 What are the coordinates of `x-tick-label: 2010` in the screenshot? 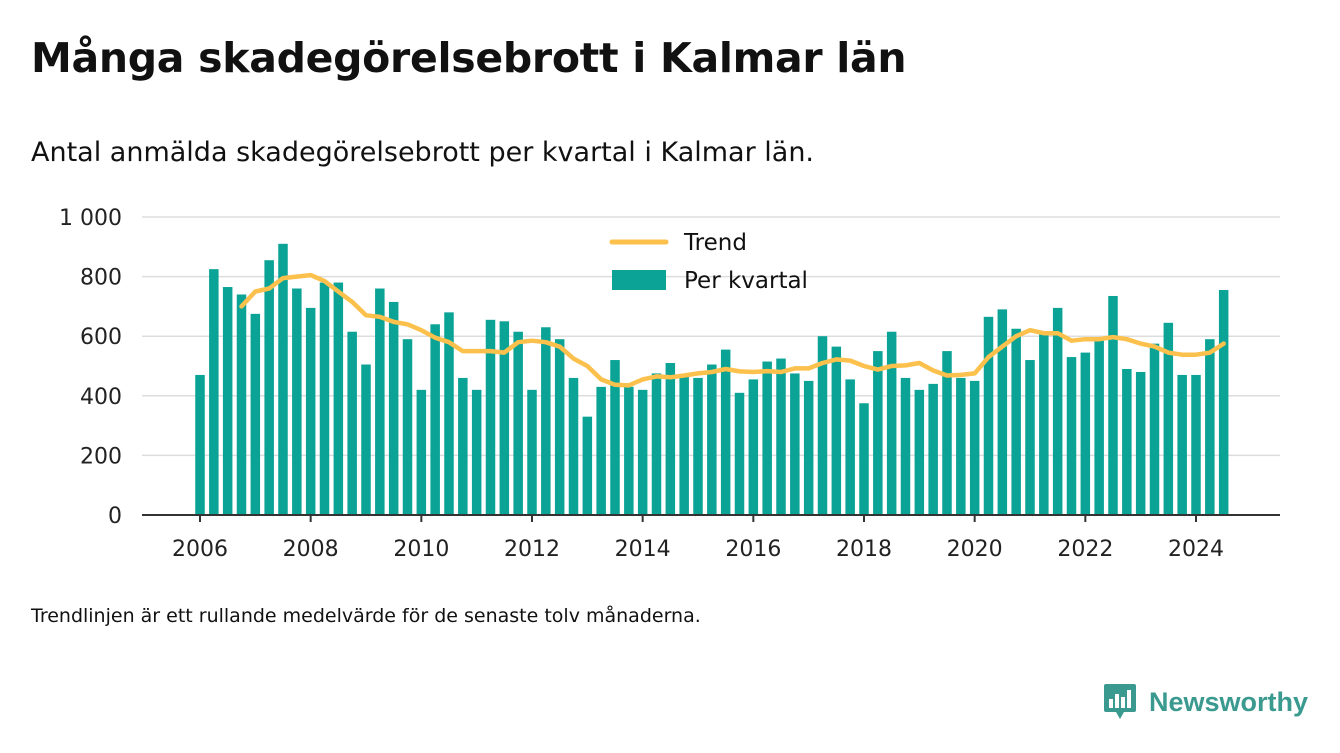 It's located at (421, 549).